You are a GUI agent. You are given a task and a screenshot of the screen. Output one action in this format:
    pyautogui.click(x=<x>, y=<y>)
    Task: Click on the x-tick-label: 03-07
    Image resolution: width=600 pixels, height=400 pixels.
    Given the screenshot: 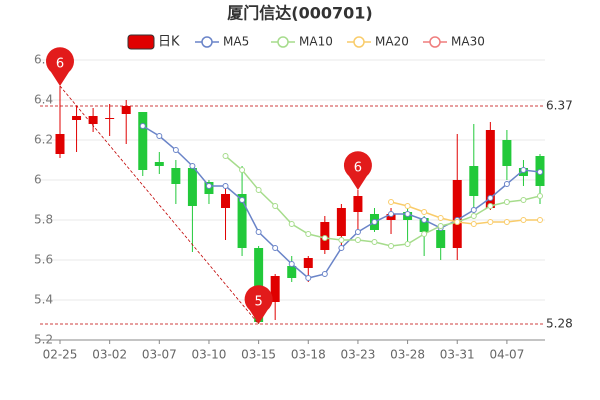 What is the action you would take?
    pyautogui.click(x=159, y=355)
    